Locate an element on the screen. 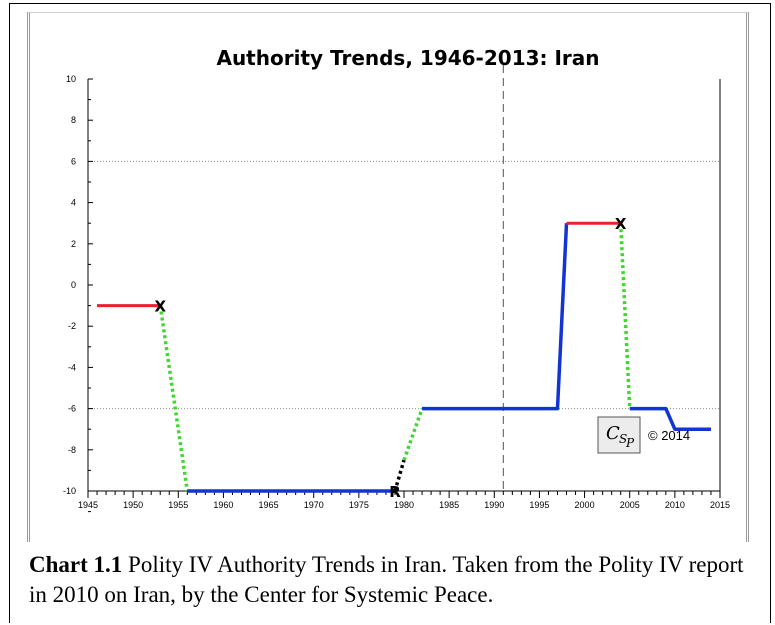 This screenshot has width=775, height=625. y-tick-label-5: 0 is located at coordinates (73, 285).